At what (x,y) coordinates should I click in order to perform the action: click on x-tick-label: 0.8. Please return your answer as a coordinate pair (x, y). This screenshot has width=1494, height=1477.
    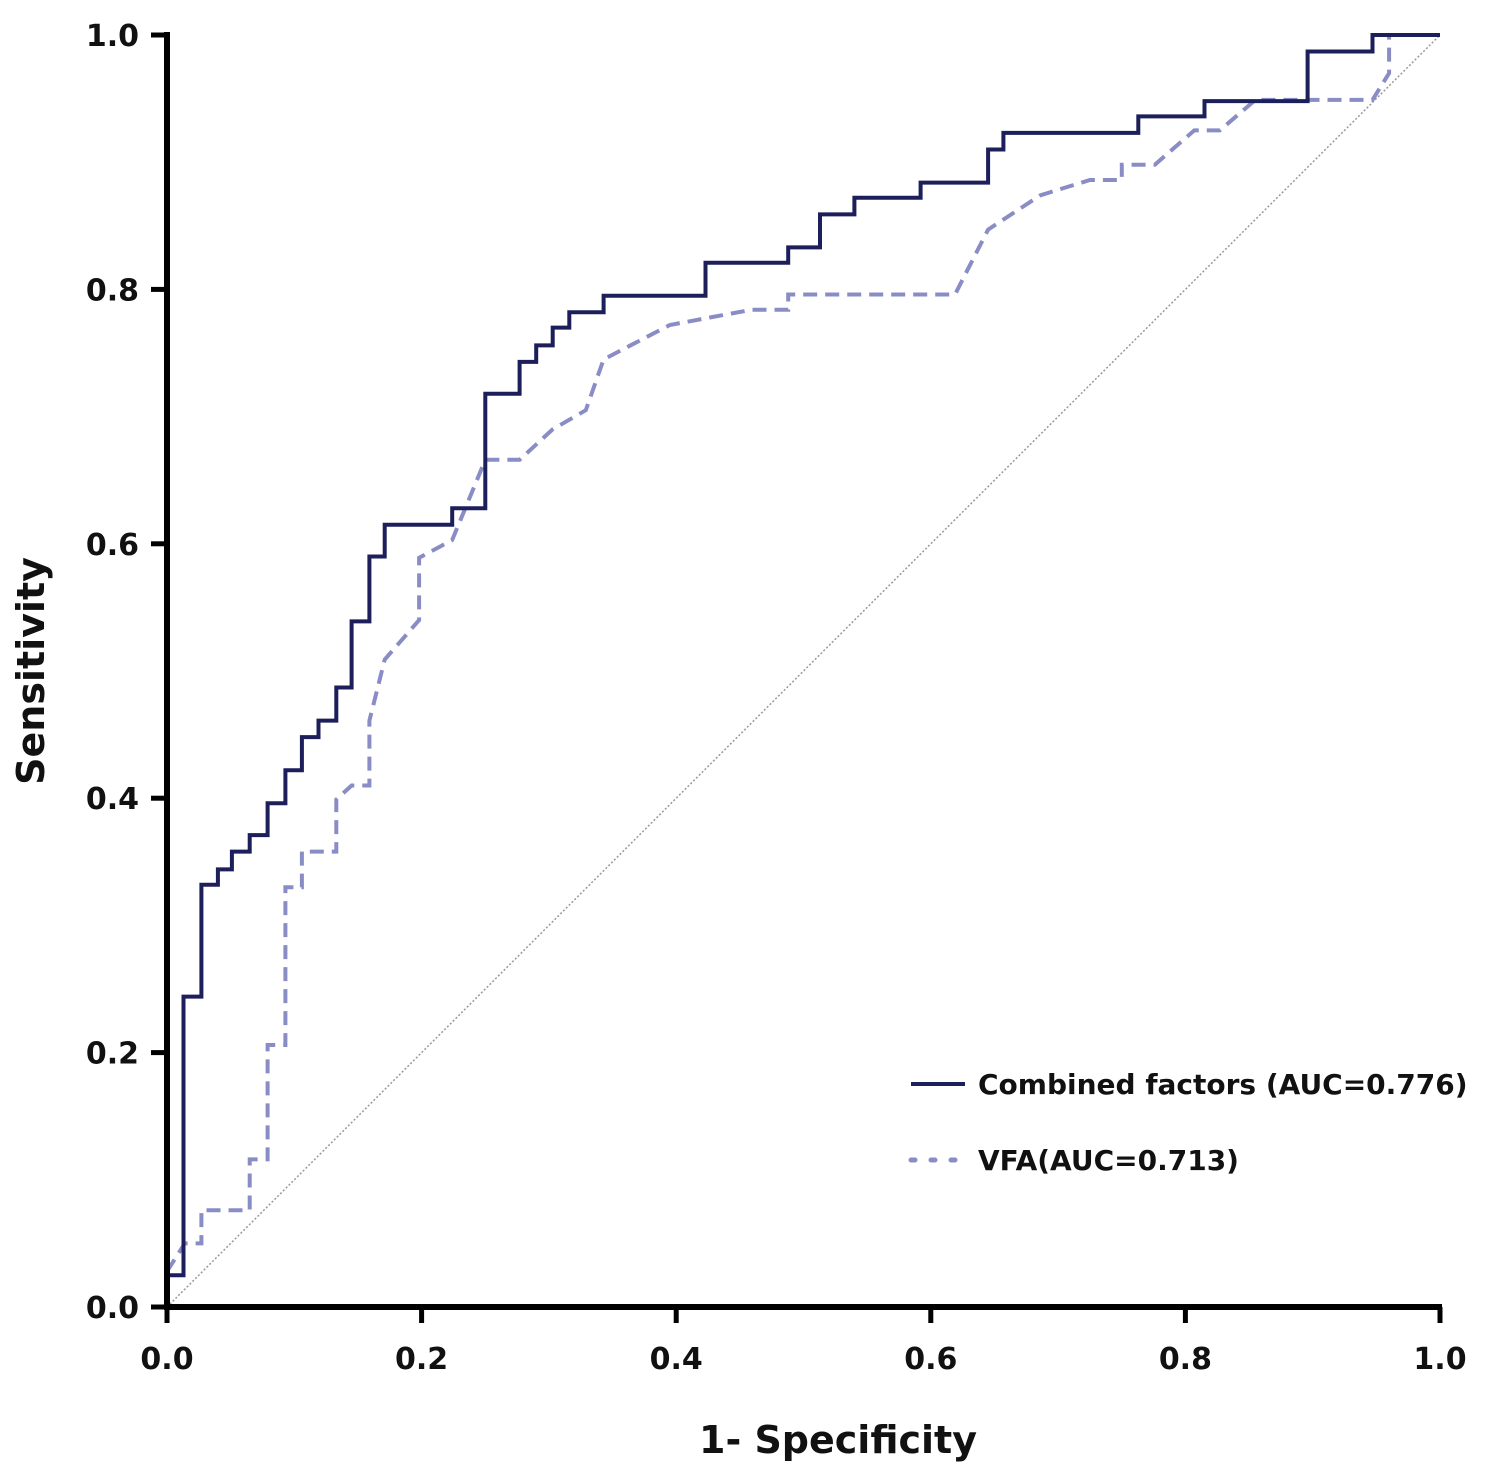
    Looking at the image, I should click on (1185, 1359).